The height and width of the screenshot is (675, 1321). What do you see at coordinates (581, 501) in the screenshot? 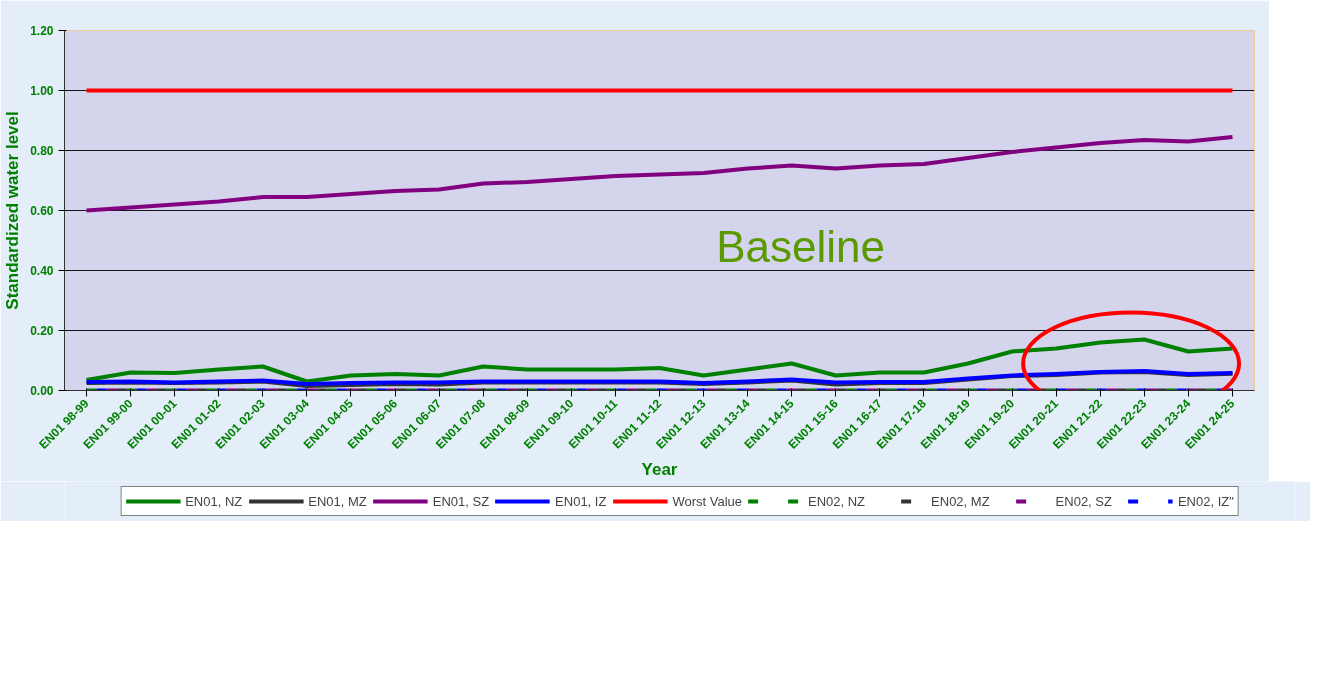
I see `legend-label: EN01, IZ` at bounding box center [581, 501].